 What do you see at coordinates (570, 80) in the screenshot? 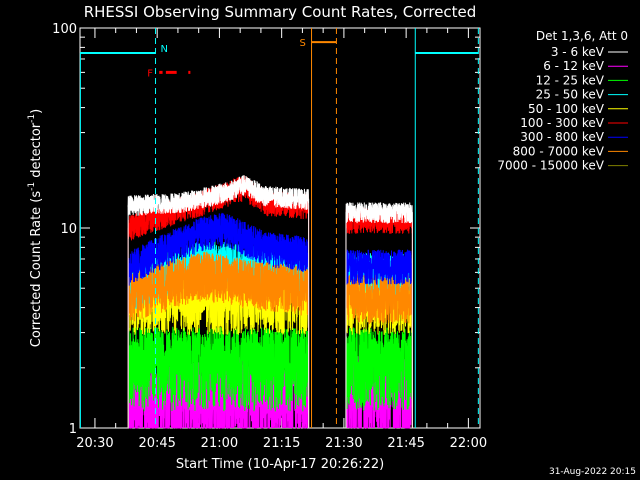
I see `legend-item-label: 12 - 25 keV` at bounding box center [570, 80].